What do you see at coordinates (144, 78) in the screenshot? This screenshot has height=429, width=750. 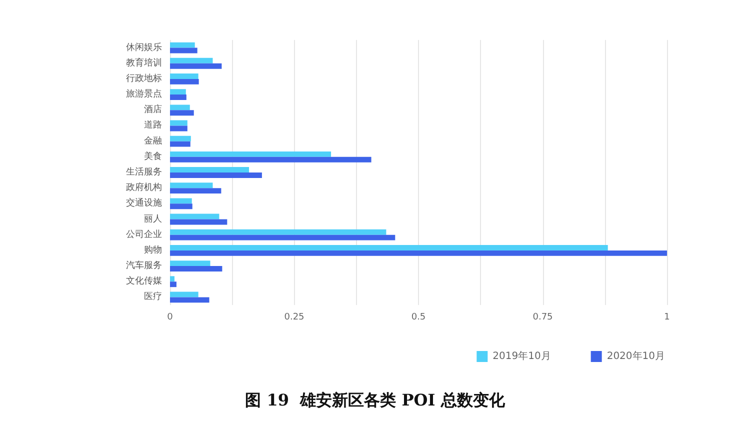 I see `y-tick-label: 行政地标` at bounding box center [144, 78].